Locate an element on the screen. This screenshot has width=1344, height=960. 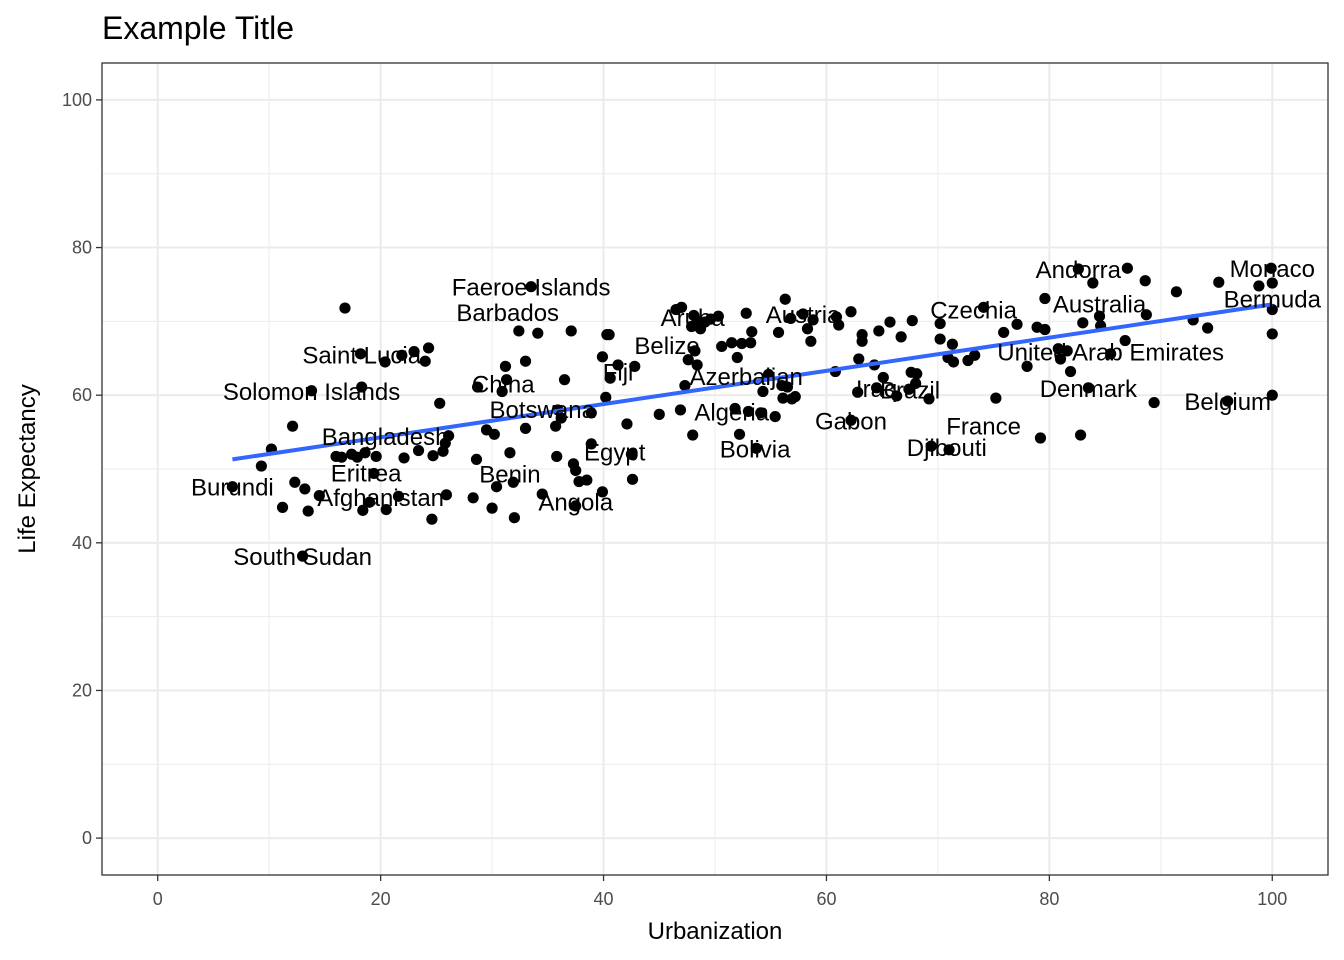
point-label: Gabon is located at coordinates (851, 421).